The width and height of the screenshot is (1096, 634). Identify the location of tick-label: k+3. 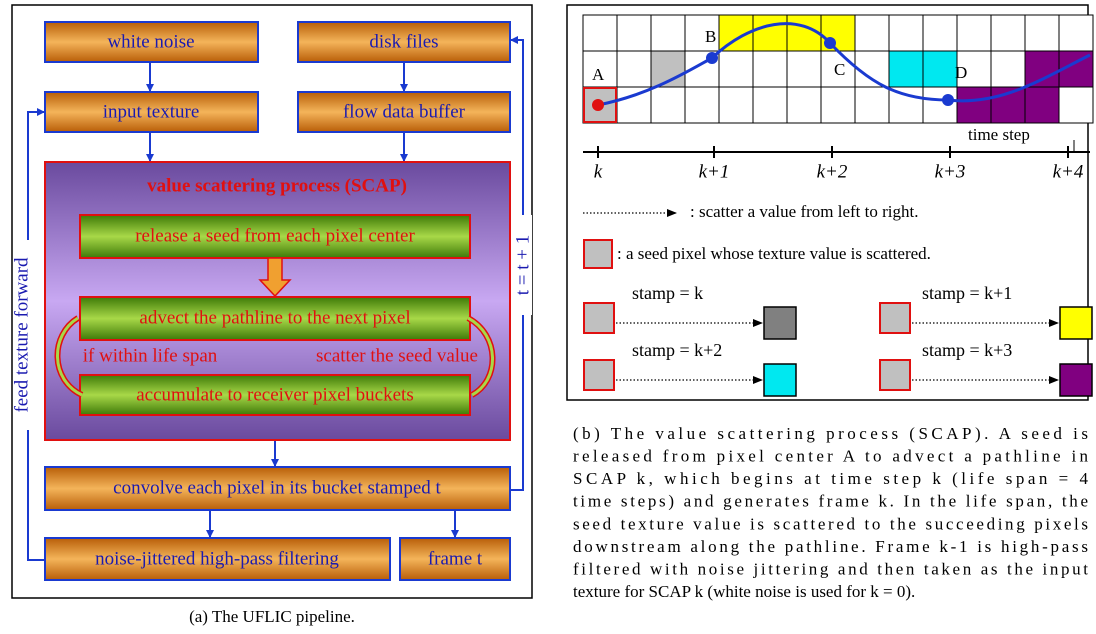
(950, 171).